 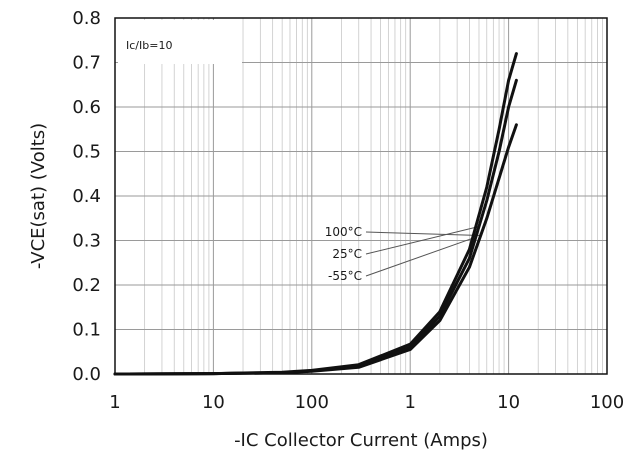 What do you see at coordinates (361, 440) in the screenshot?
I see `x-axis-title: -IC Collector Current (Amps)` at bounding box center [361, 440].